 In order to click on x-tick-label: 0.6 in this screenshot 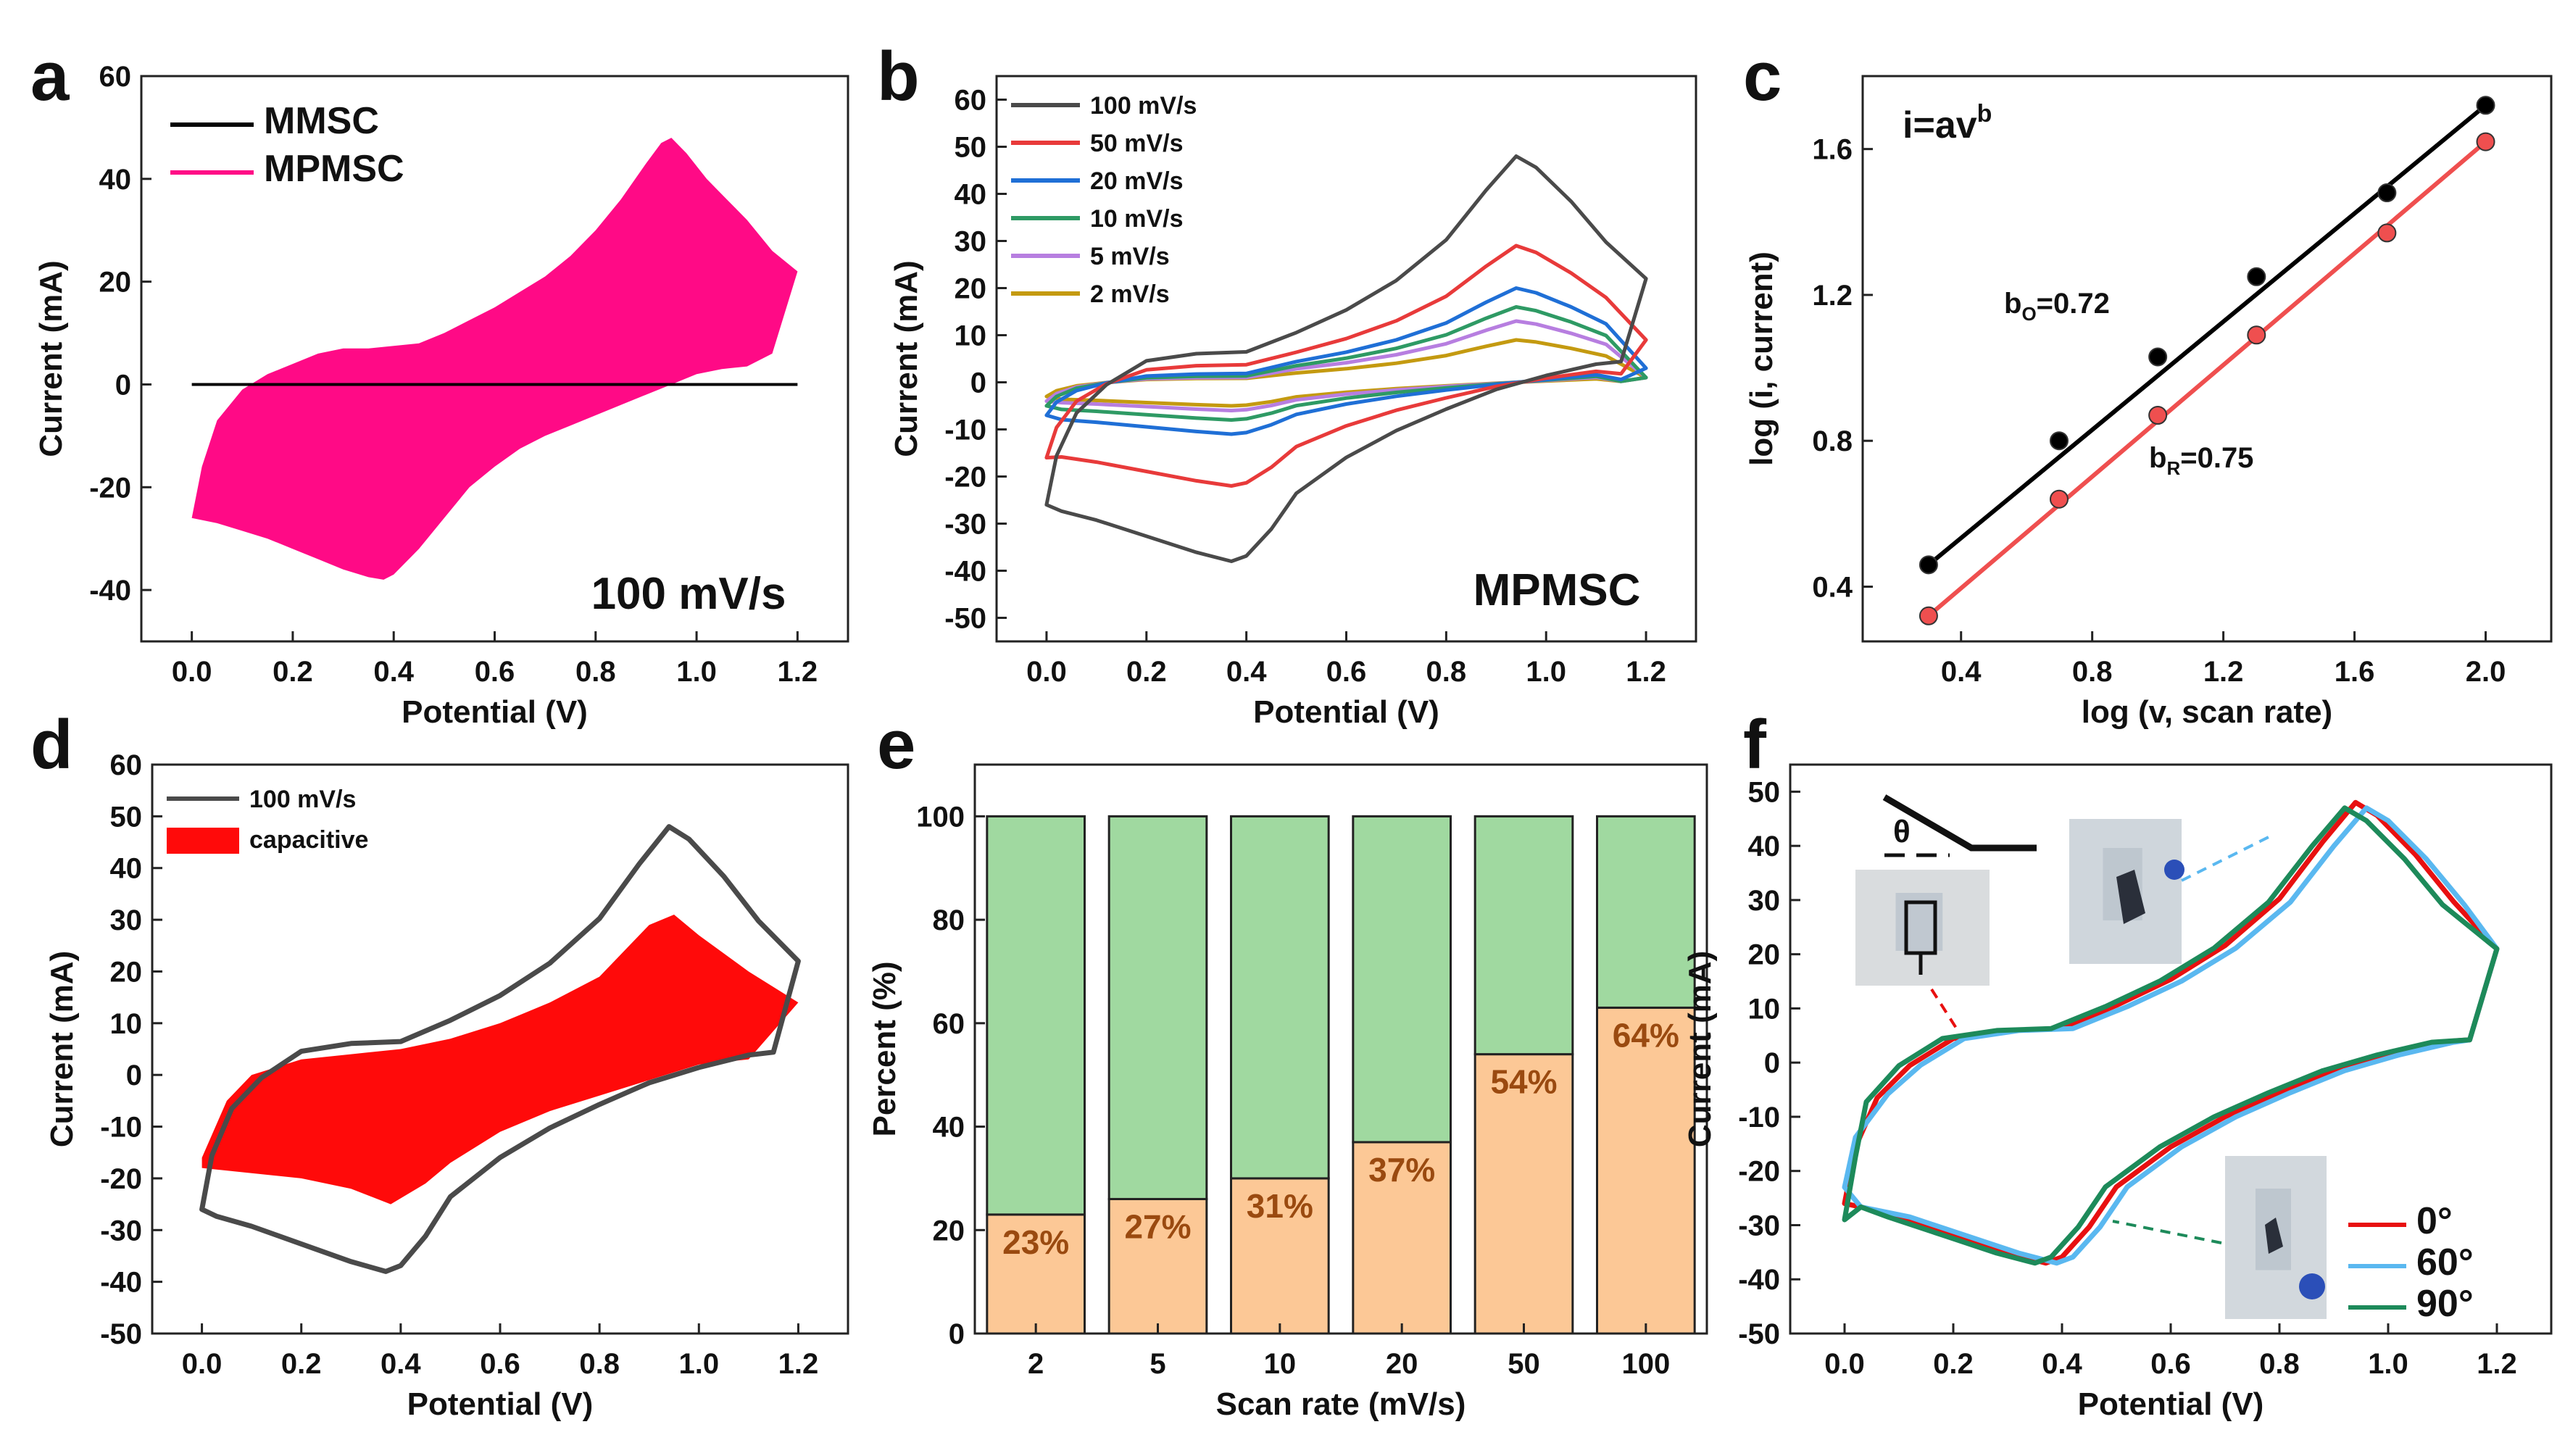, I will do `click(495, 672)`.